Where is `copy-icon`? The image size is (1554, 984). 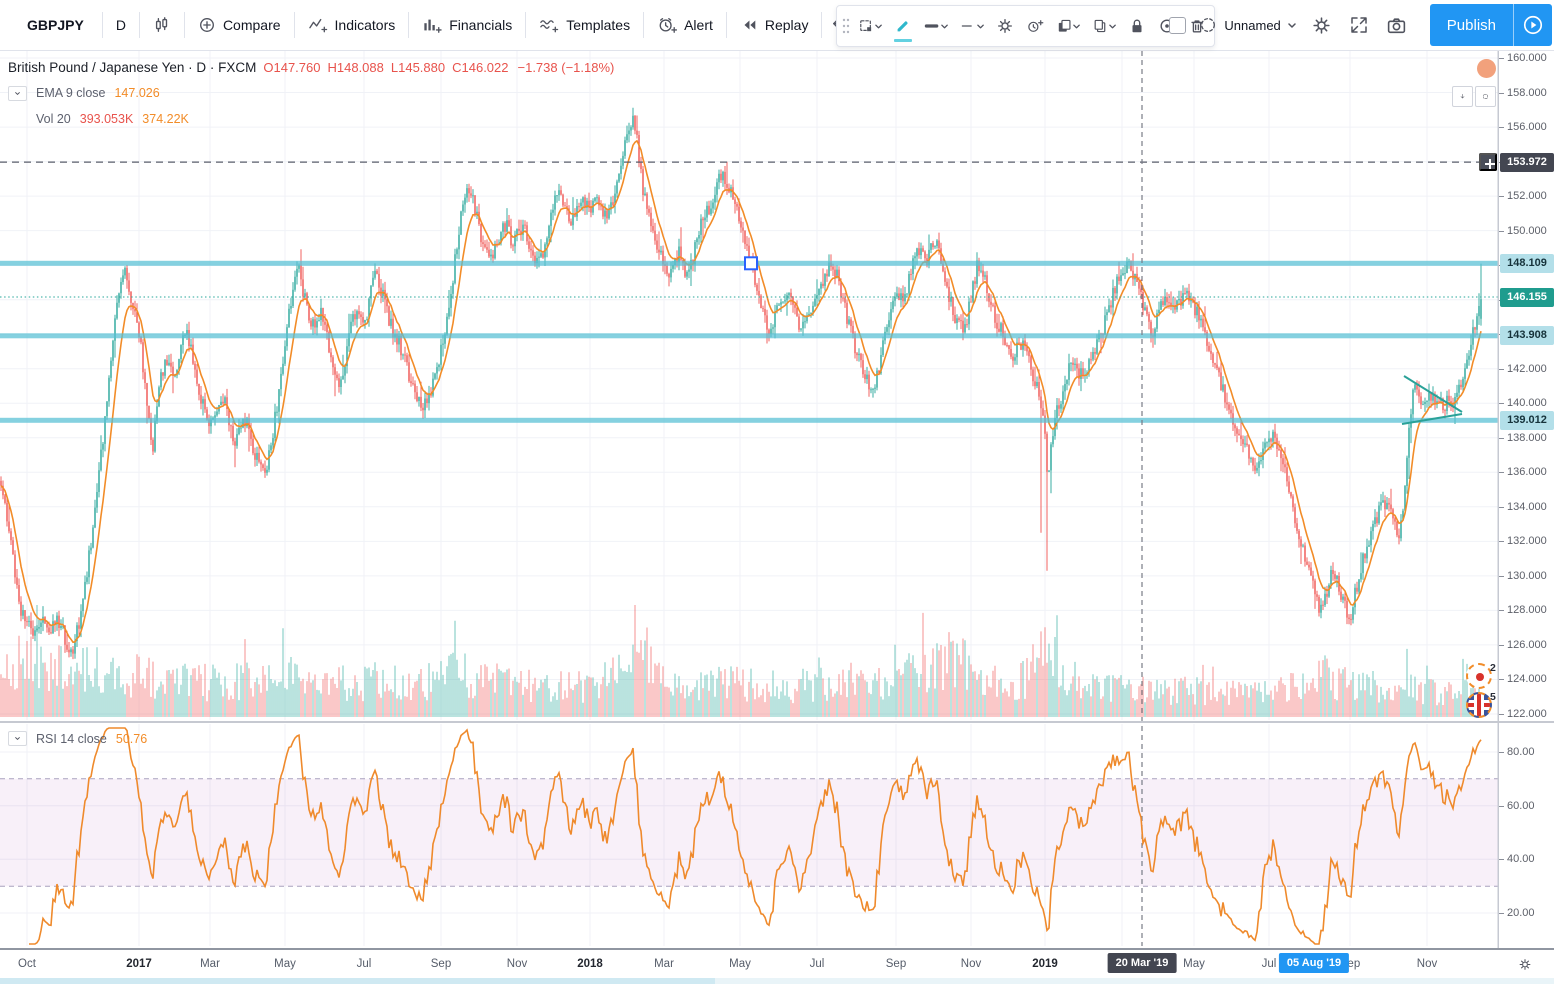
copy-icon is located at coordinates (1100, 26).